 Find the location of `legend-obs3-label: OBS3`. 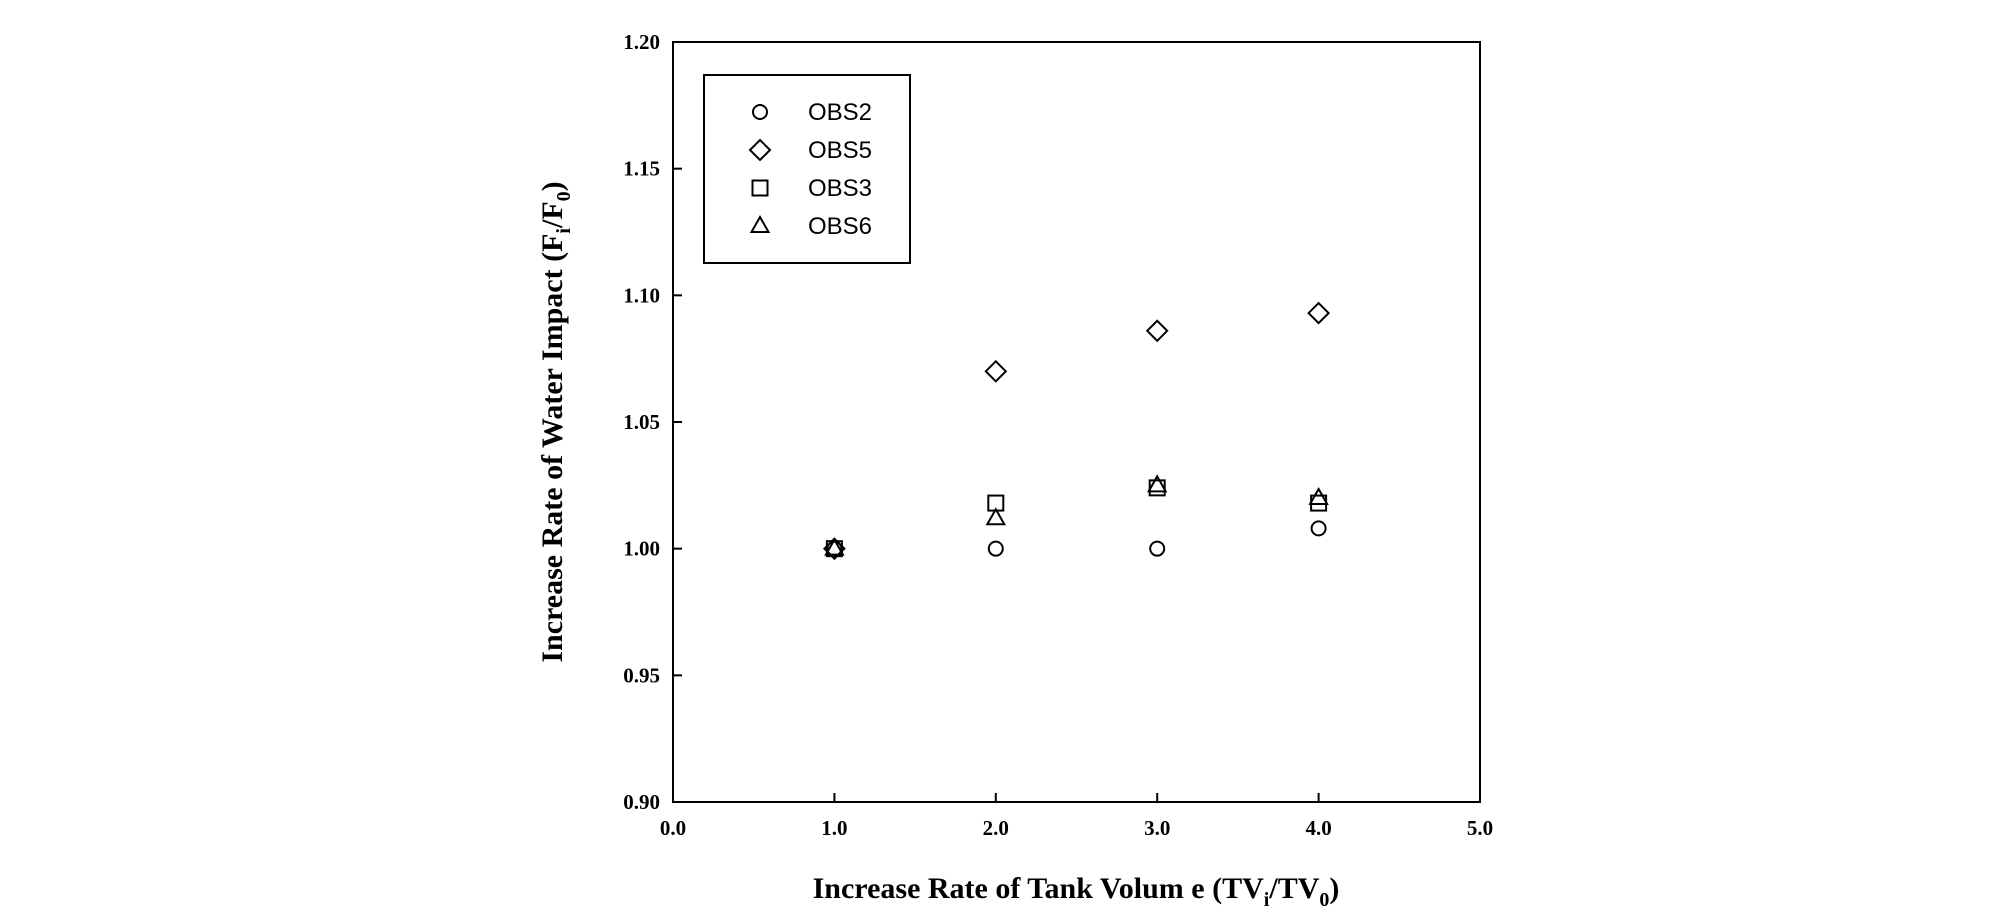

legend-obs3-label: OBS3 is located at coordinates (840, 188).